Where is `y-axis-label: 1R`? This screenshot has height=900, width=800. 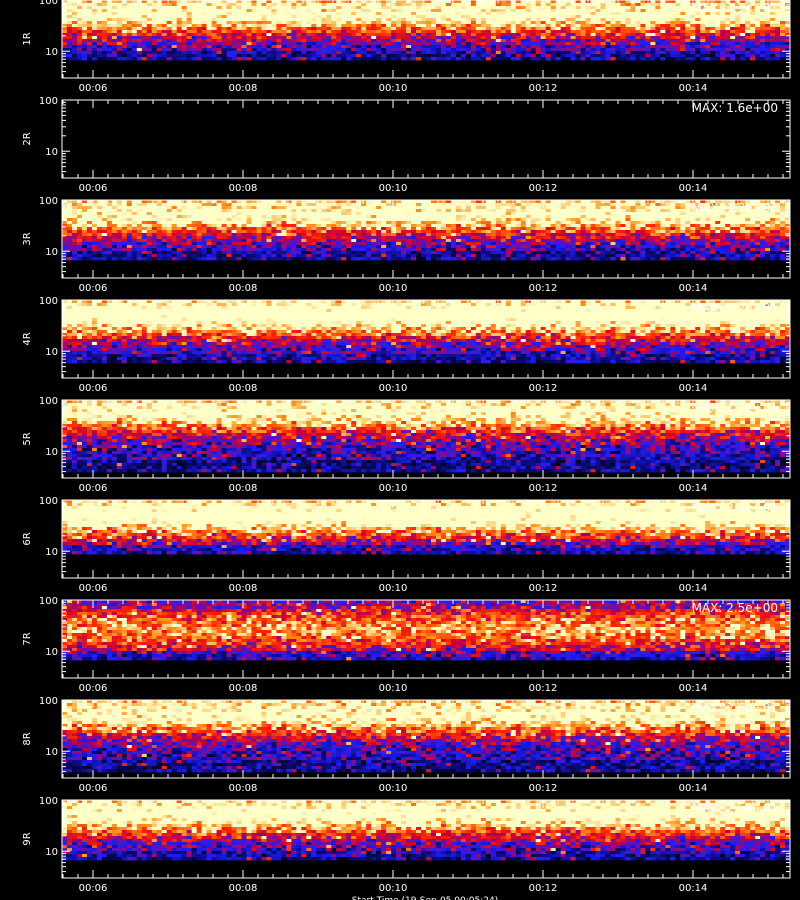
y-axis-label: 1R is located at coordinates (27, 38).